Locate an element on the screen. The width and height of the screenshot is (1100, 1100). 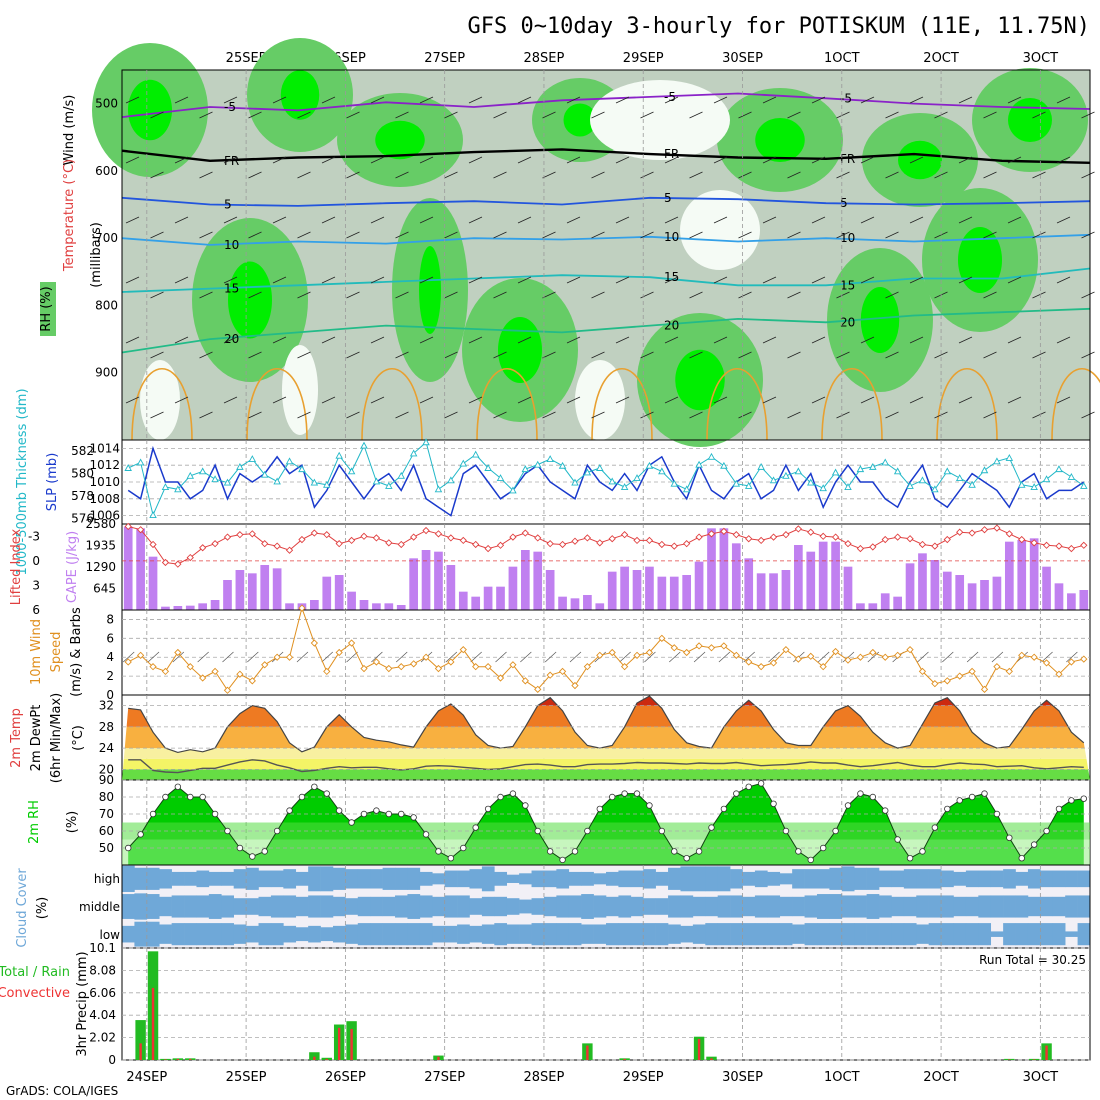
cape-axis-title: CAPE (J/kg) is located at coordinates (72, 567).